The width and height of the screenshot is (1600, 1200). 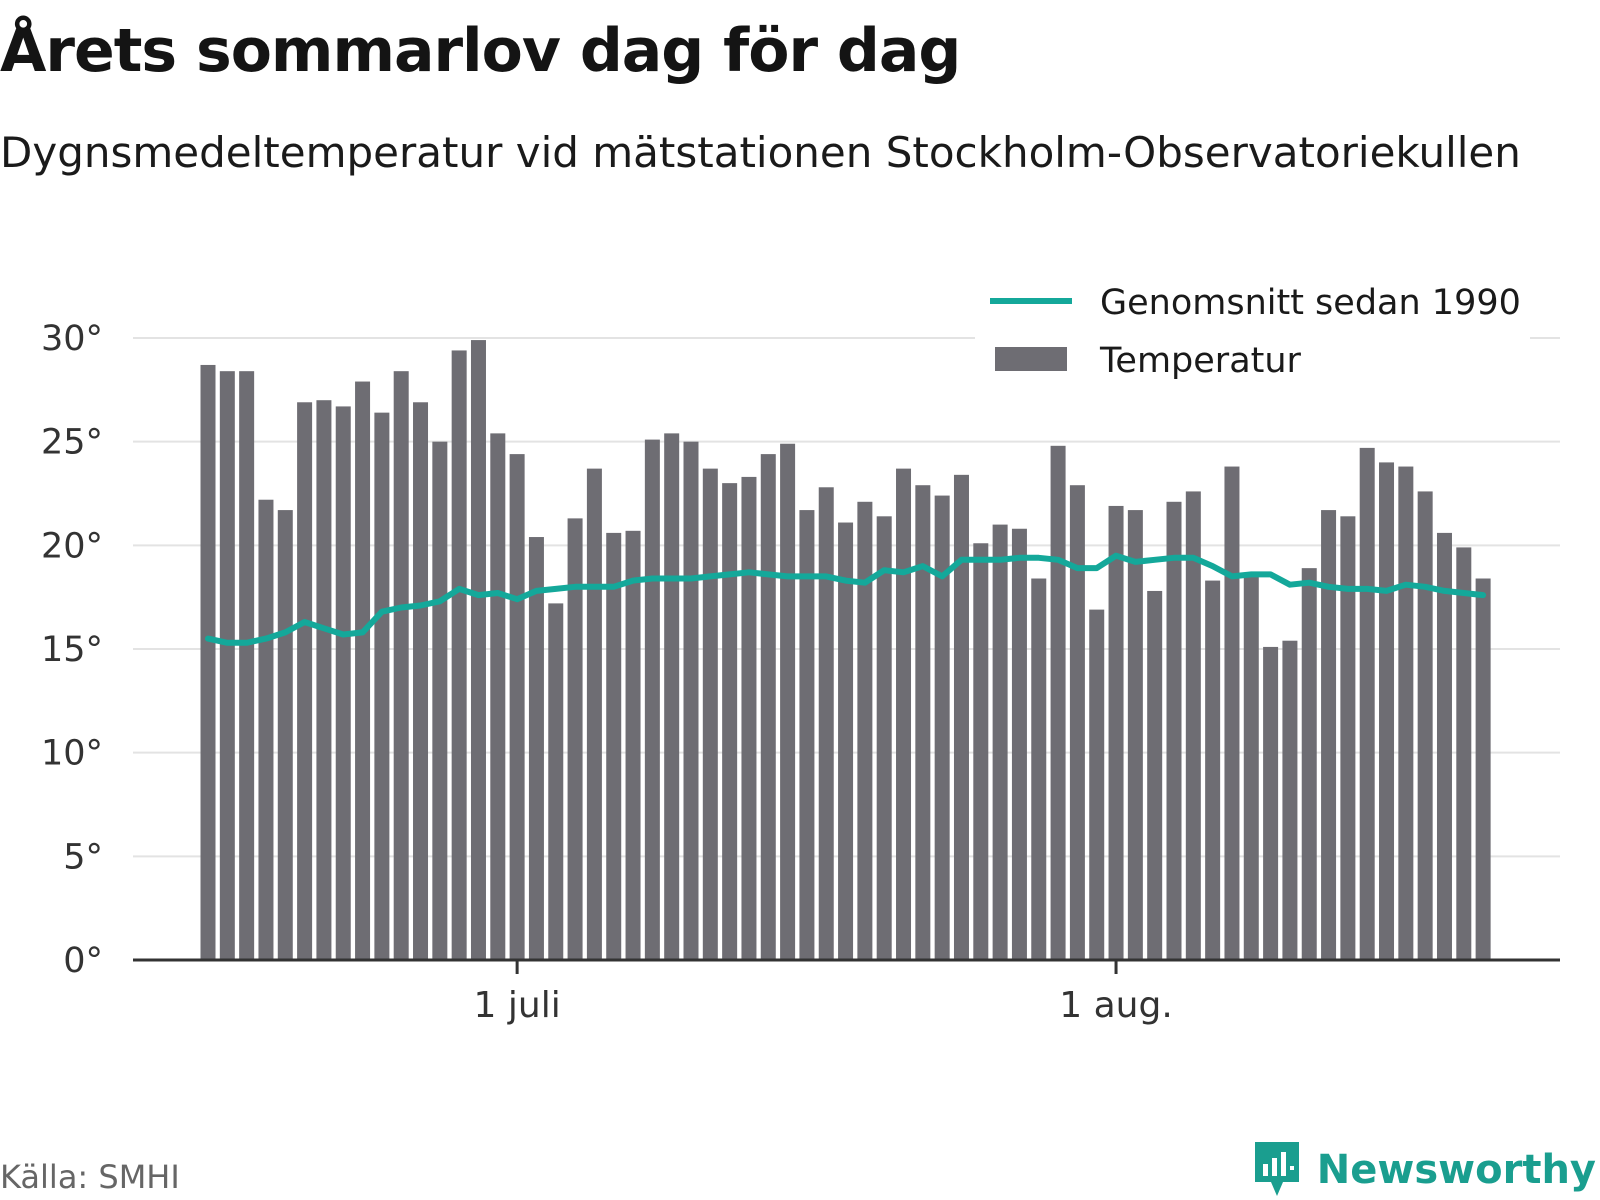 What do you see at coordinates (1310, 303) in the screenshot?
I see `legend-label-average: Genomsnitt sedan 1990` at bounding box center [1310, 303].